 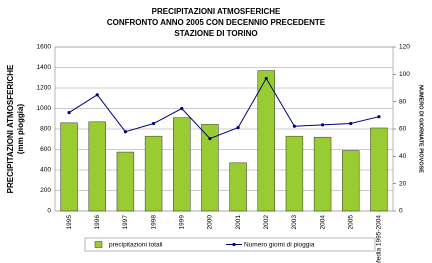 What do you see at coordinates (294, 222) in the screenshot?
I see `x-tick-label: 2003` at bounding box center [294, 222].